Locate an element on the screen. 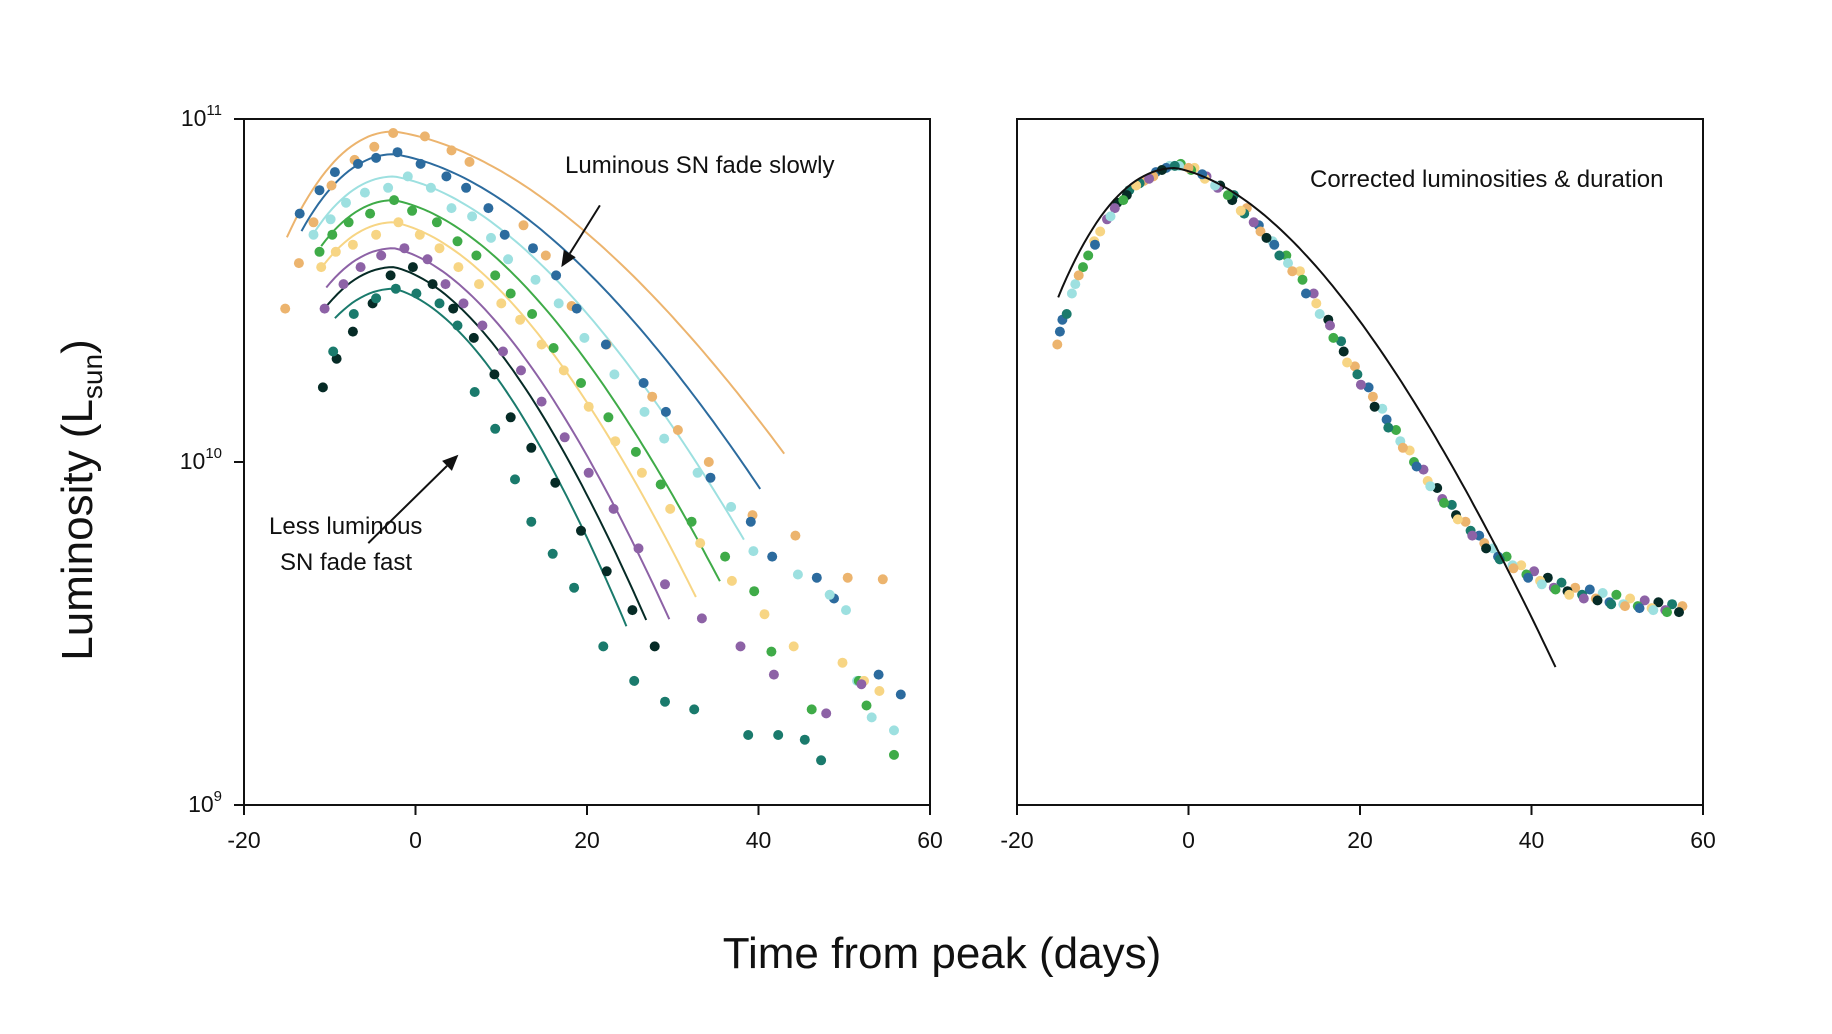 The image size is (1832, 1034). x-tick-label: 40 is located at coordinates (759, 840).